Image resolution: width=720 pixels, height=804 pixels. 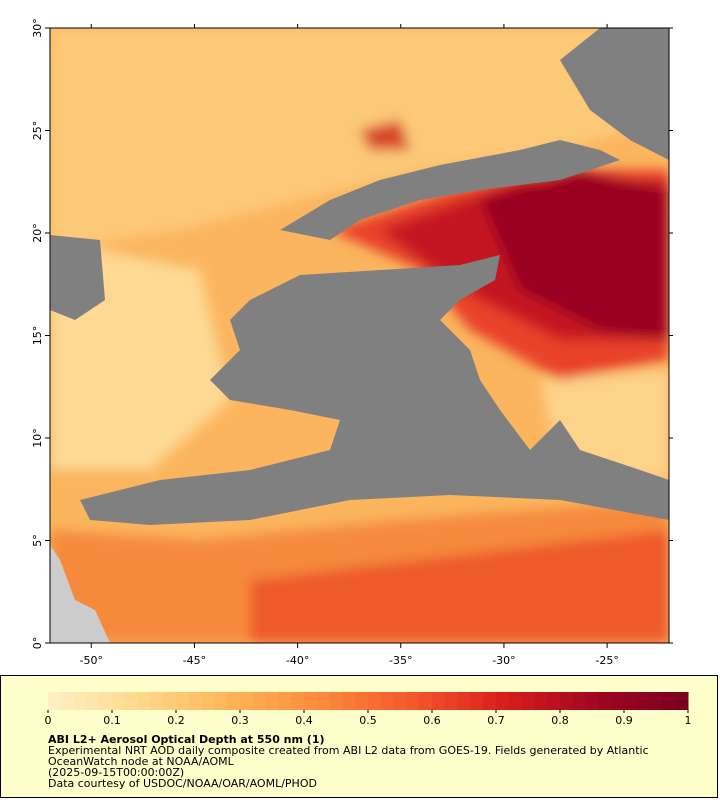 What do you see at coordinates (37, 28) in the screenshot?
I see `y-tick-label: 30°` at bounding box center [37, 28].